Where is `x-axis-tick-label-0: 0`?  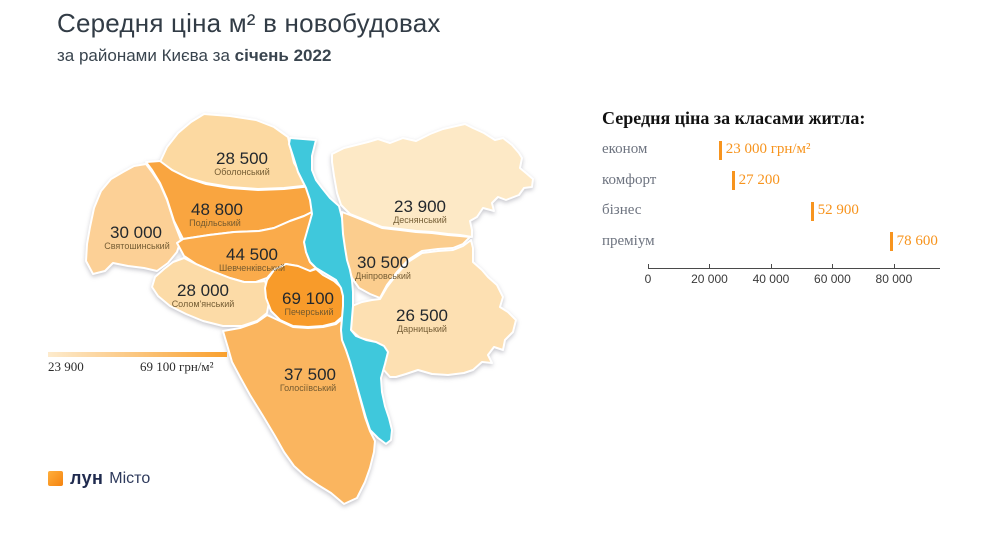
x-axis-tick-label-0: 0 is located at coordinates (648, 279).